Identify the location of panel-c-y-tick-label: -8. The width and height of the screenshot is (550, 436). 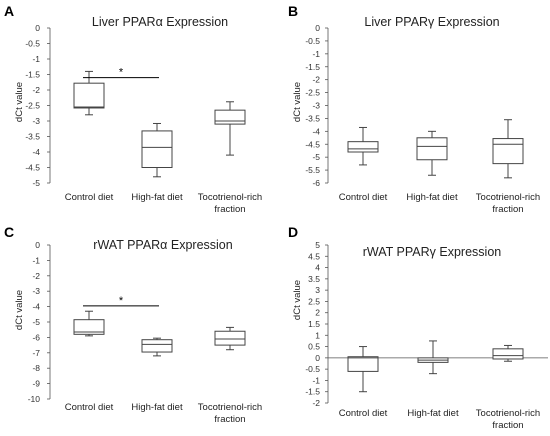
(36, 368).